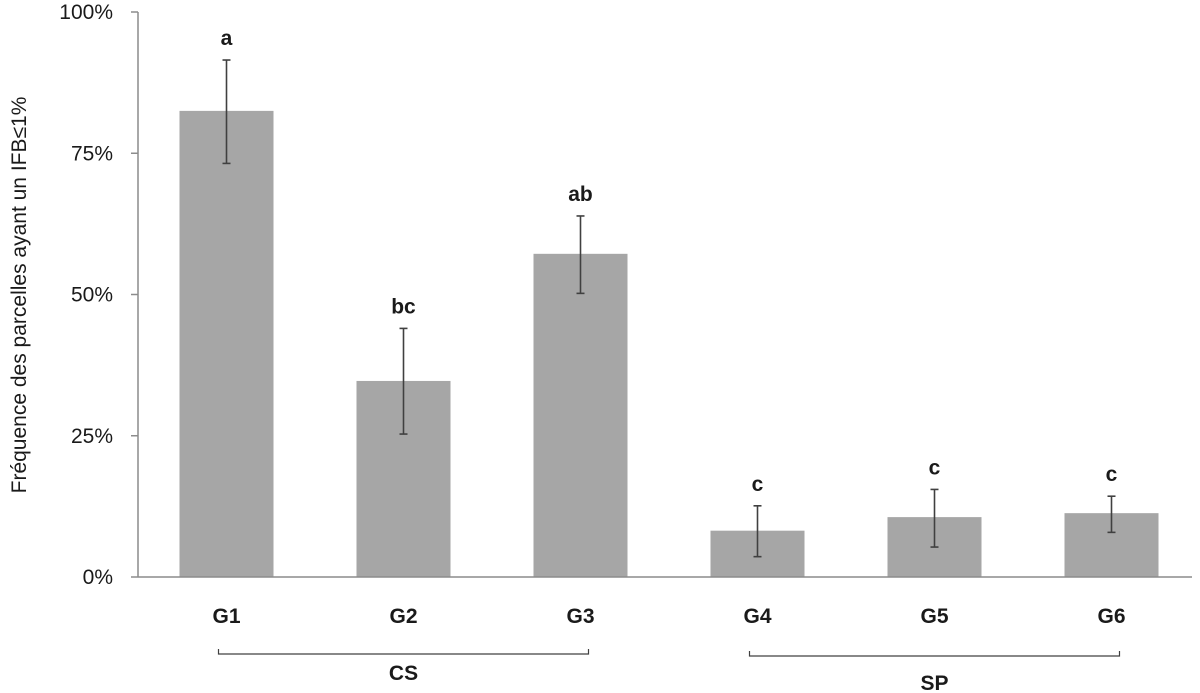  Describe the element at coordinates (935, 467) in the screenshot. I see `significance-label-G5: c` at that location.